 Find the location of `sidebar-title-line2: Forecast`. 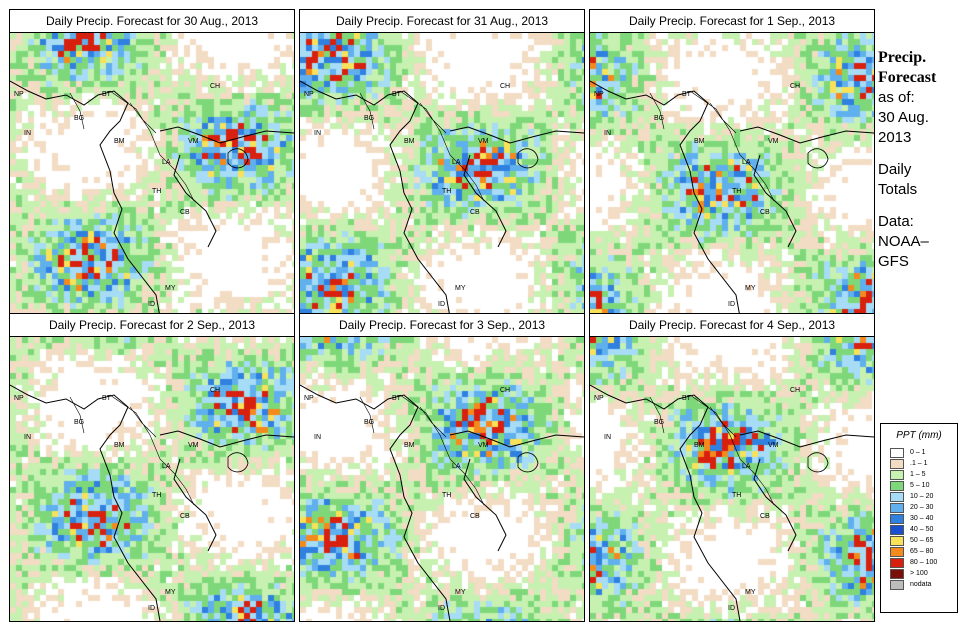

sidebar-title-line2: Forecast is located at coordinates (907, 77).